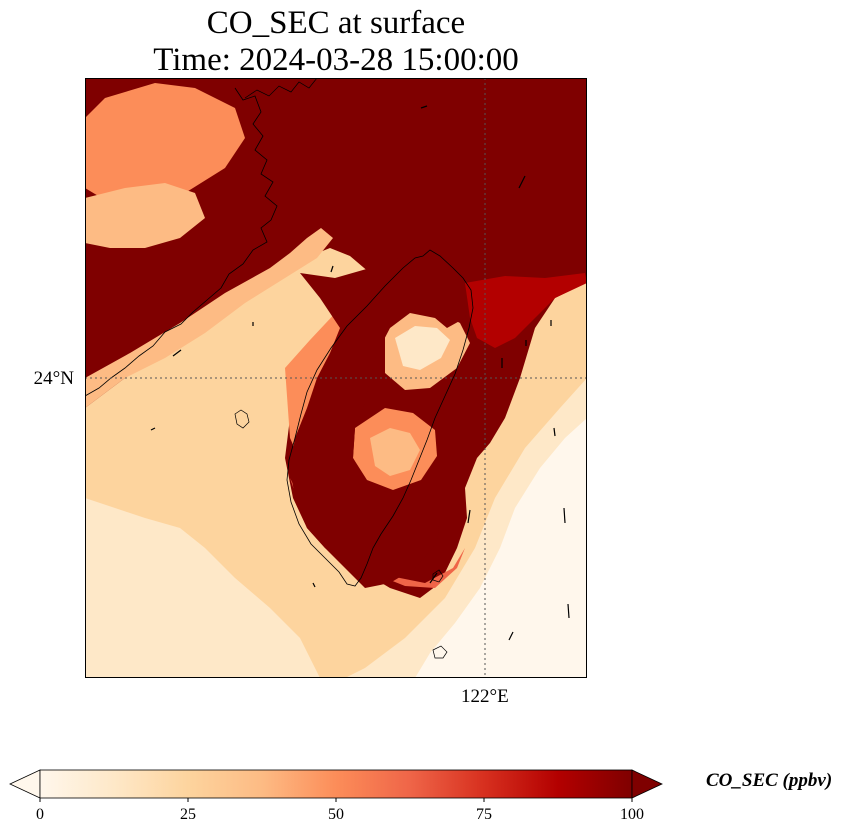  Describe the element at coordinates (40, 814) in the screenshot. I see `colorbar-tick-label-0: 0` at that location.